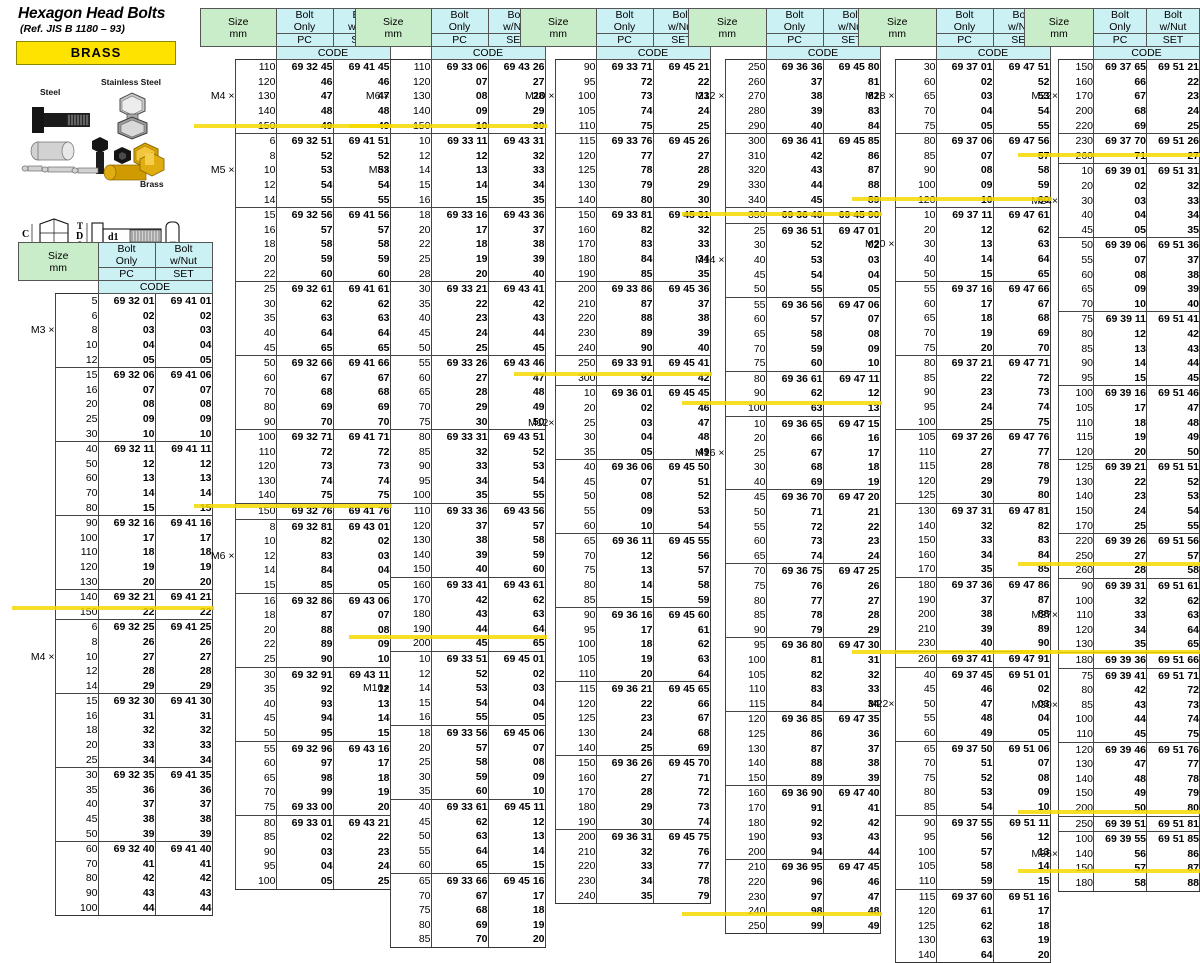  I want to click on table-row: 230 69 37 70 69 51 26, so click(1112, 141).